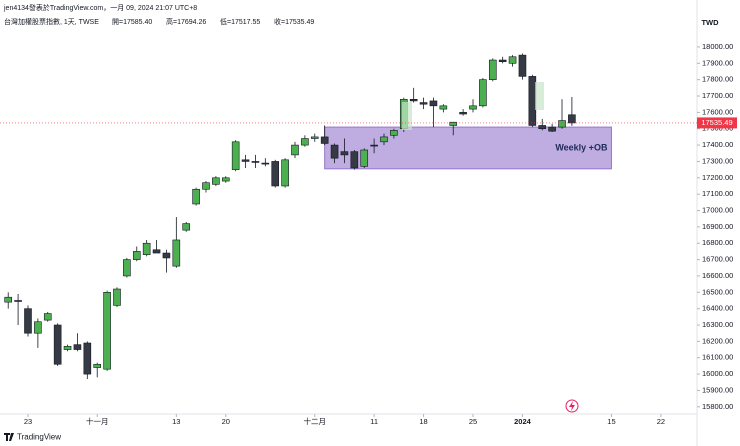 This screenshot has height=446, width=740. I want to click on y-tick-label: 17600.00, so click(717, 111).